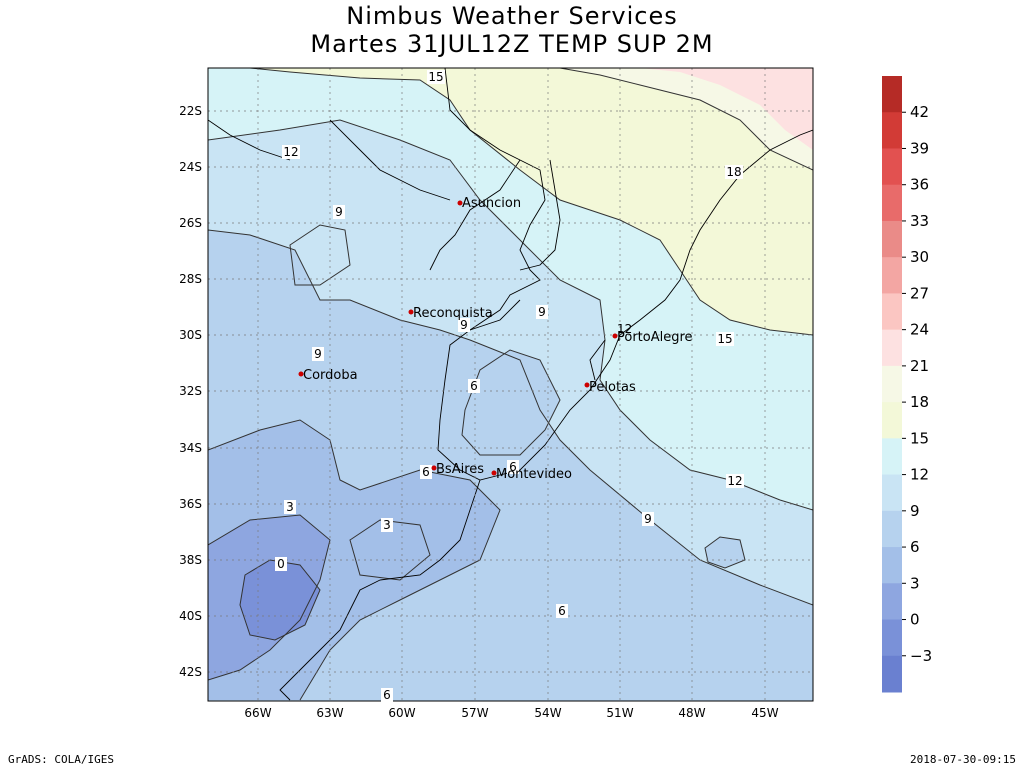 The height and width of the screenshot is (768, 1024). What do you see at coordinates (915, 547) in the screenshot?
I see `colorbar-label: 6` at bounding box center [915, 547].